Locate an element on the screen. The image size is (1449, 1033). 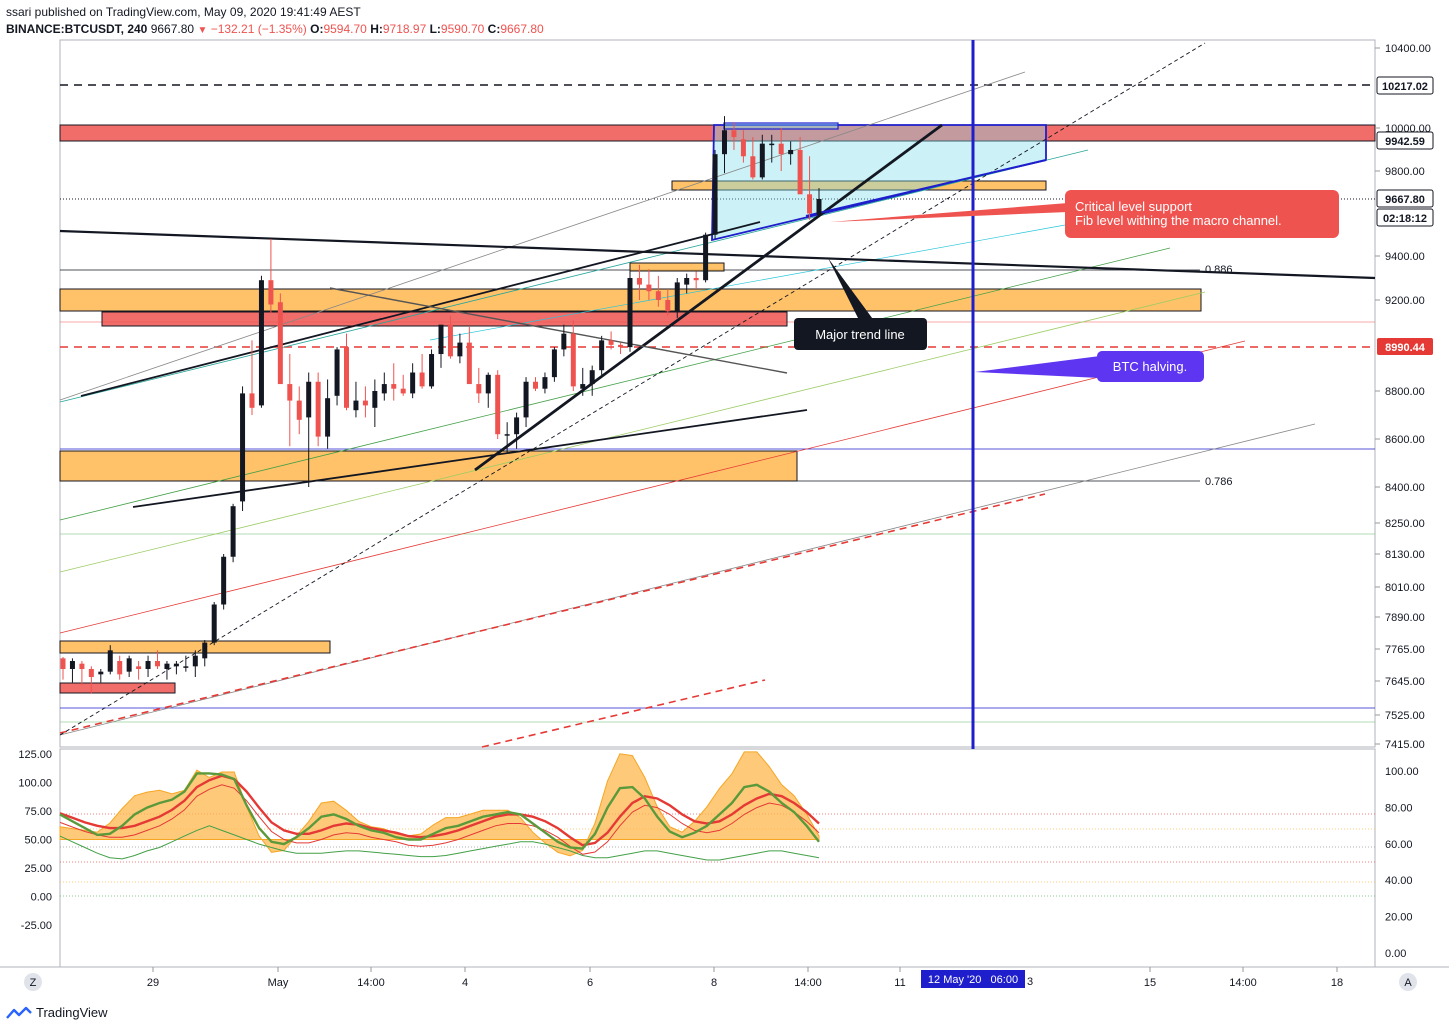
z-button is located at coordinates (33, 982).